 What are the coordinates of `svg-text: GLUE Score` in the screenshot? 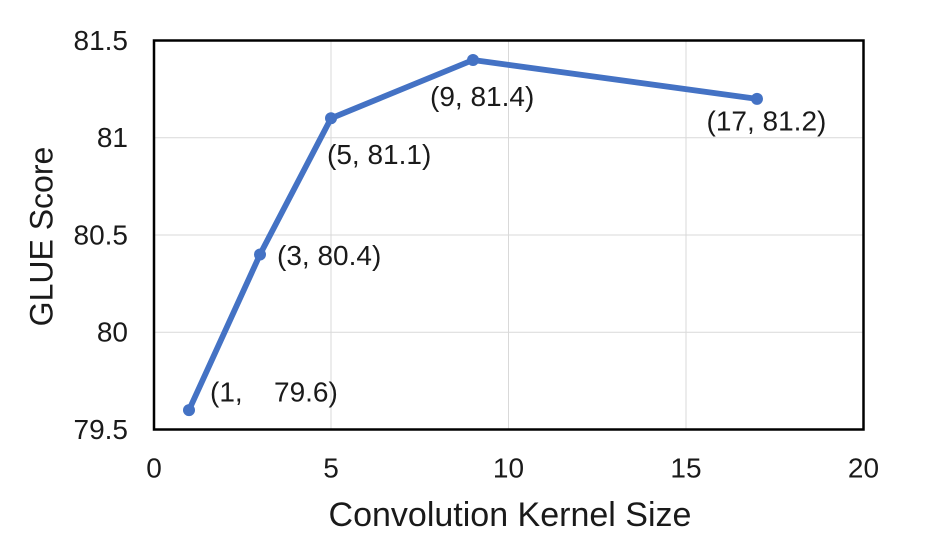 It's located at (42, 237).